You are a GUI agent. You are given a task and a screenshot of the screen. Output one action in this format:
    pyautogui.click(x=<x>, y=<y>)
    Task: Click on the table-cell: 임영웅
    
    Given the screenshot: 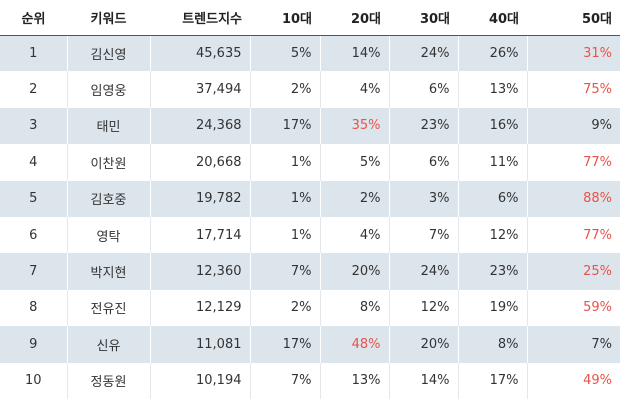 What is the action you would take?
    pyautogui.click(x=108, y=89)
    